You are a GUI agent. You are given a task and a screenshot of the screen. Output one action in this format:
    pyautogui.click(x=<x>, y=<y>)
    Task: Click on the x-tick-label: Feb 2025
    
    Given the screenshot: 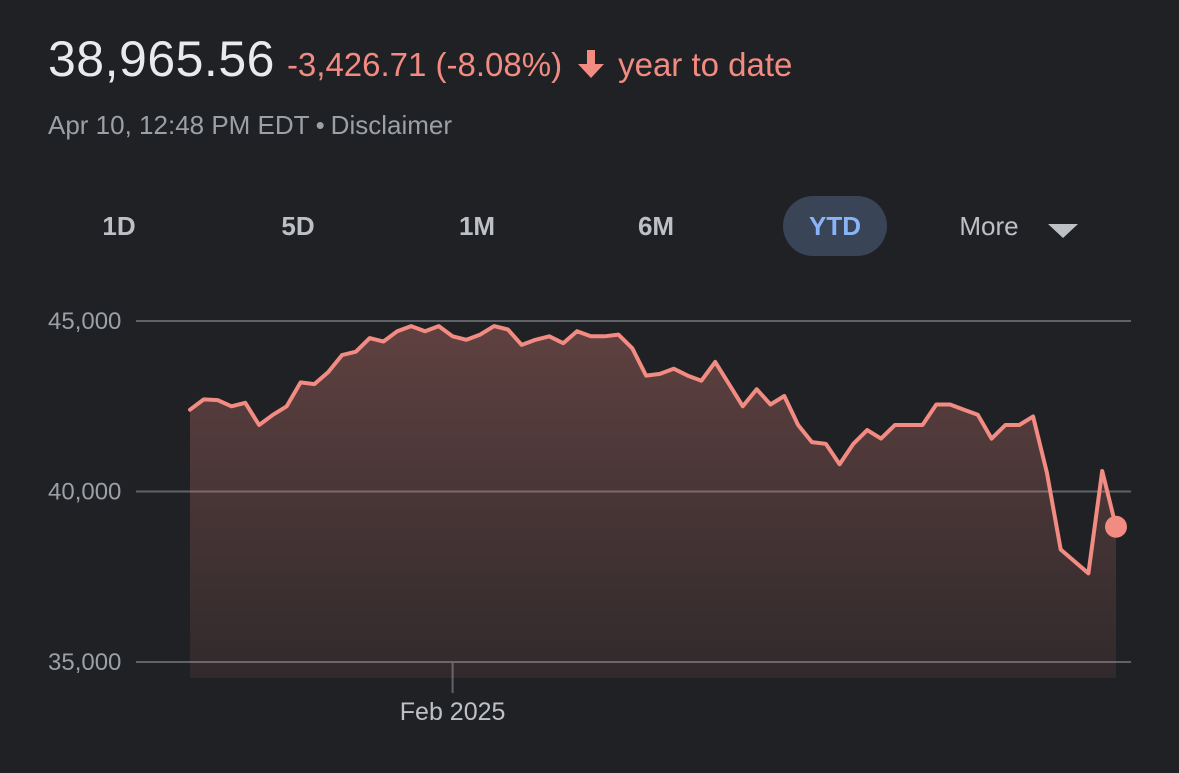 What is the action you would take?
    pyautogui.click(x=453, y=712)
    